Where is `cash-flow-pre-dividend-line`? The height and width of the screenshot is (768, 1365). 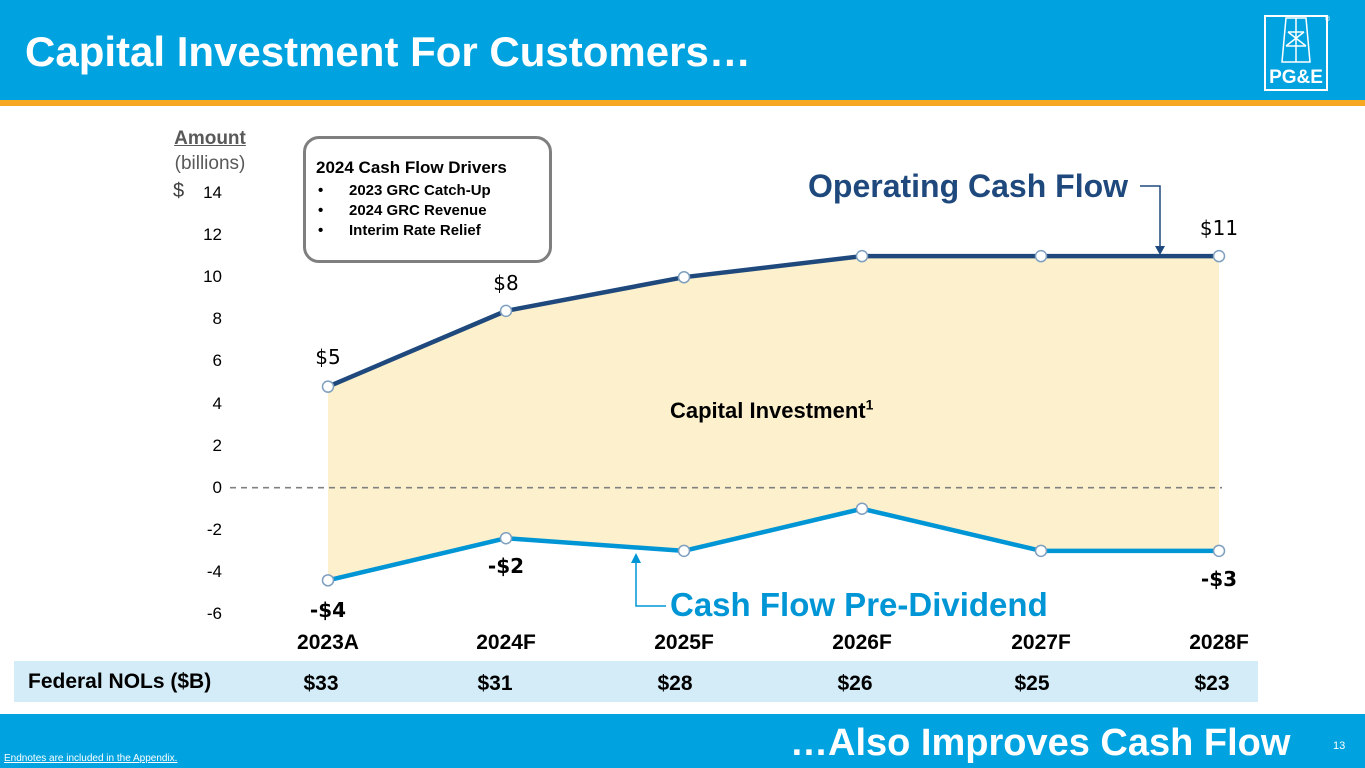
cash-flow-pre-dividend-line is located at coordinates (773, 544).